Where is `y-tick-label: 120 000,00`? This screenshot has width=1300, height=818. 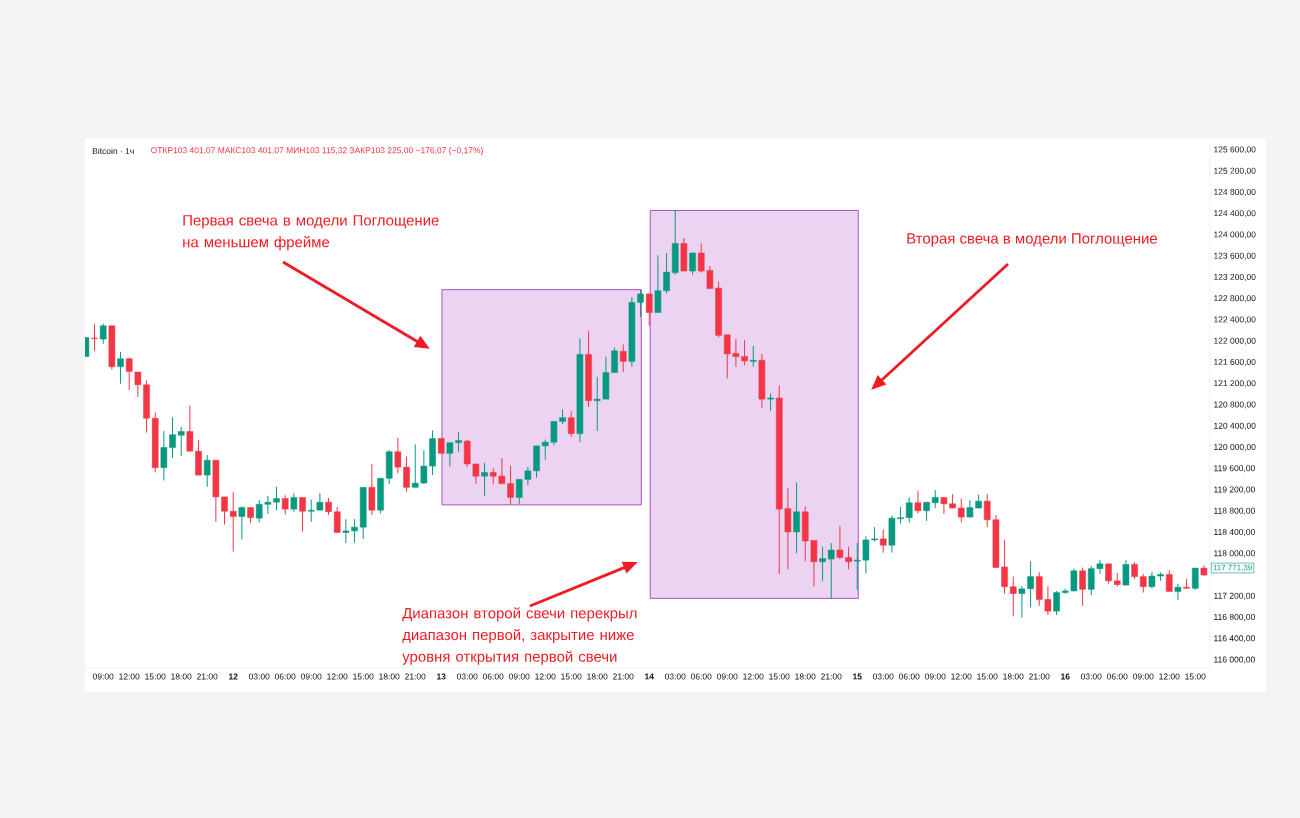
y-tick-label: 120 000,00 is located at coordinates (1235, 447).